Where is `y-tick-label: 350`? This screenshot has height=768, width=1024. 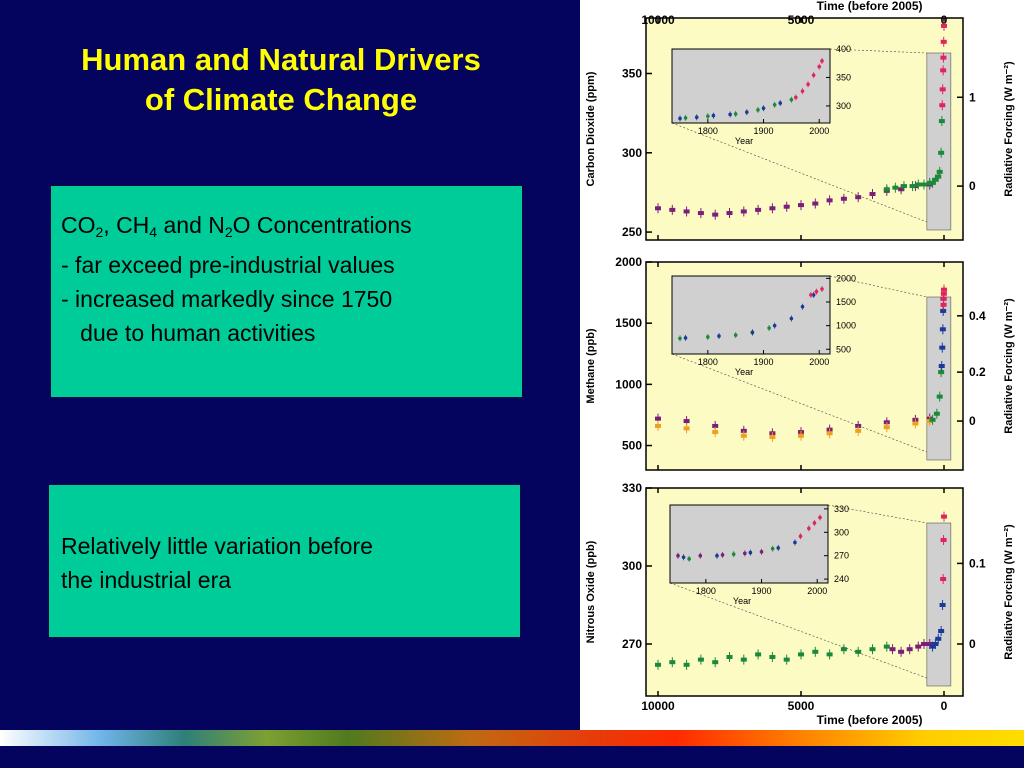
y-tick-label: 350 is located at coordinates (632, 74).